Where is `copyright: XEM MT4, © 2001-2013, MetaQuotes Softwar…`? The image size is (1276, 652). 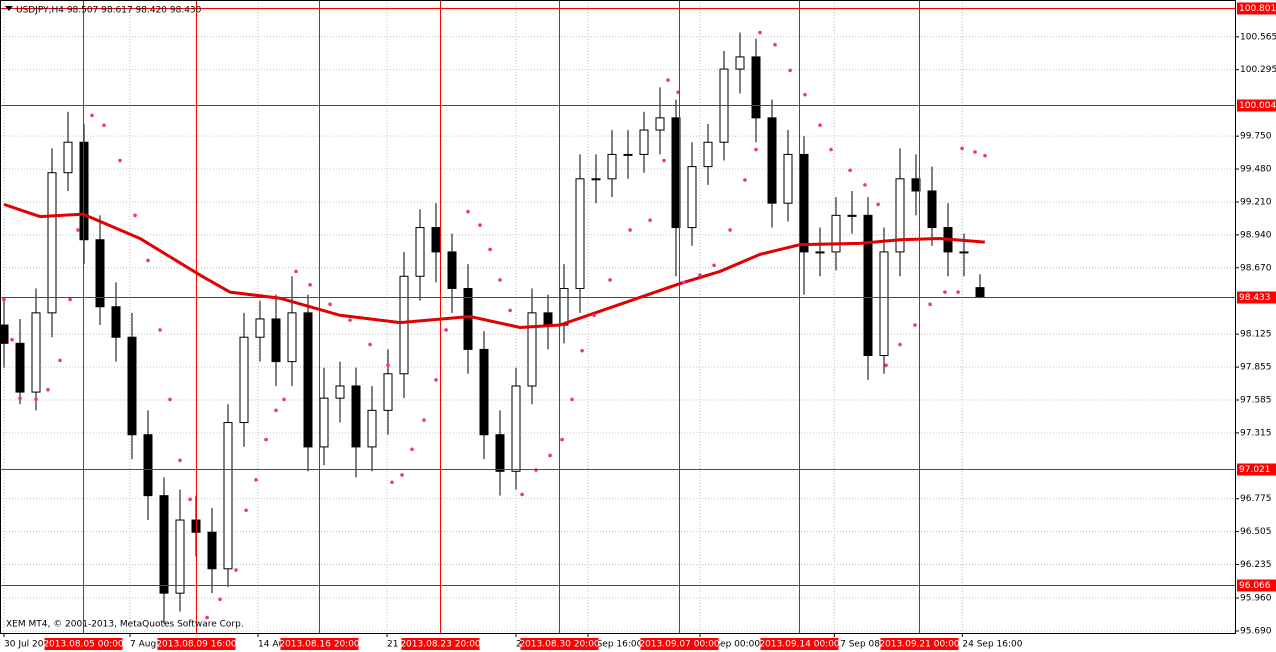 copyright: XEM MT4, © 2001-2013, MetaQuotes Softwar… is located at coordinates (125, 625).